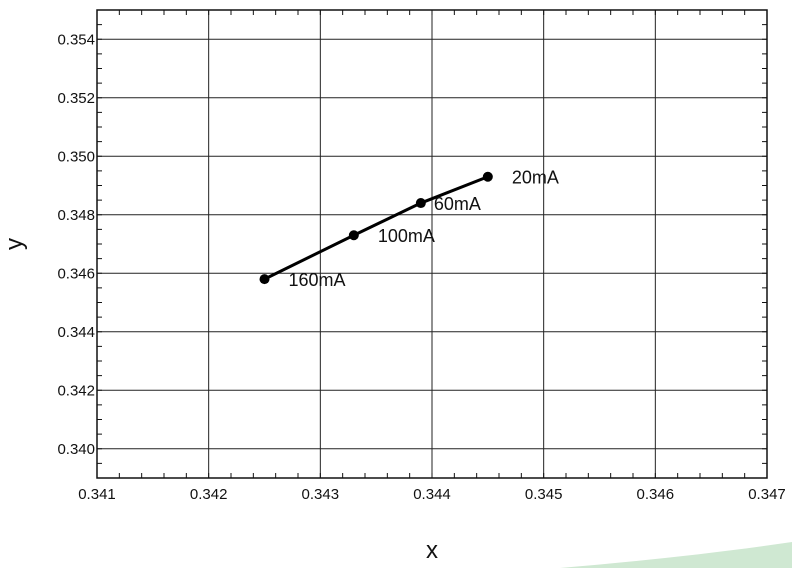  What do you see at coordinates (535, 178) in the screenshot?
I see `point-label: 20mA` at bounding box center [535, 178].